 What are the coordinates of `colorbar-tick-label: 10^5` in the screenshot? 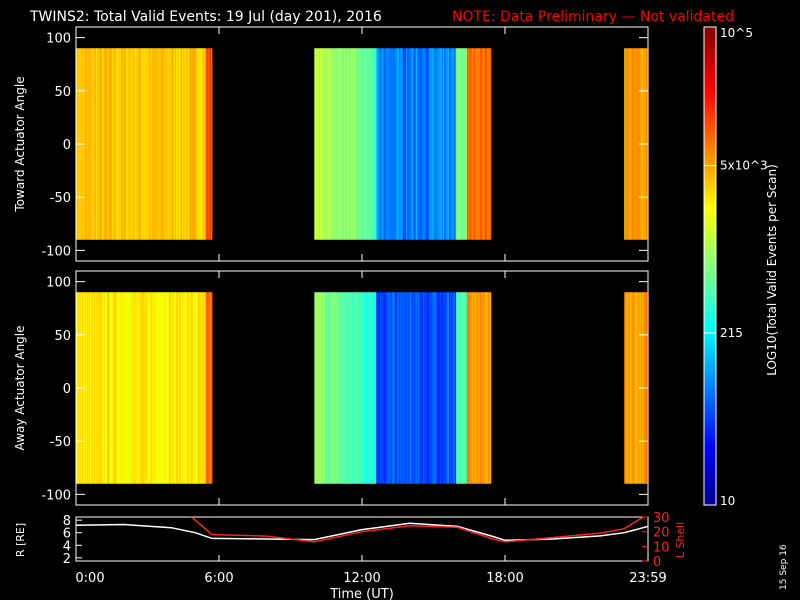 It's located at (736, 33).